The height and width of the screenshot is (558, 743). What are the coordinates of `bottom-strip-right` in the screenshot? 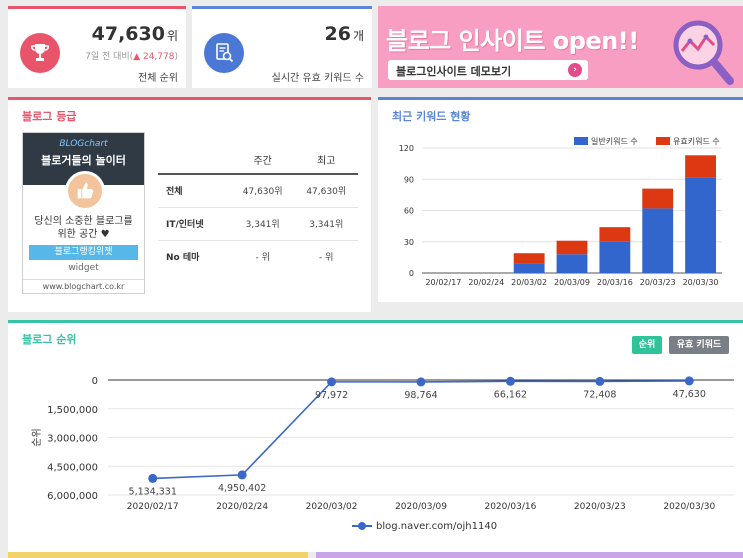 It's located at (529, 555).